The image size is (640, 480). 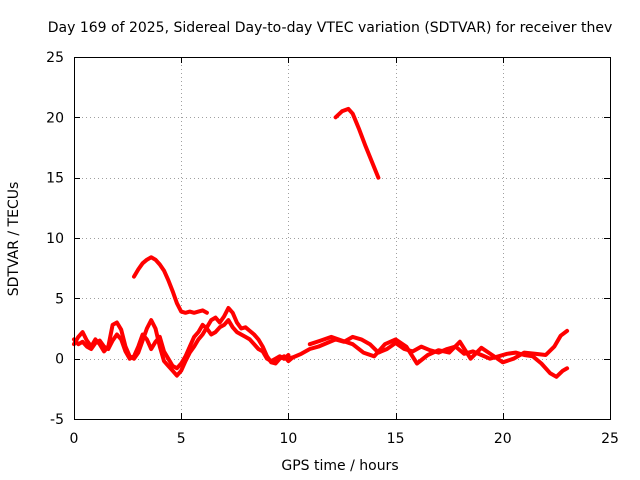 I want to click on y-tick-label: 20, so click(x=55, y=118).